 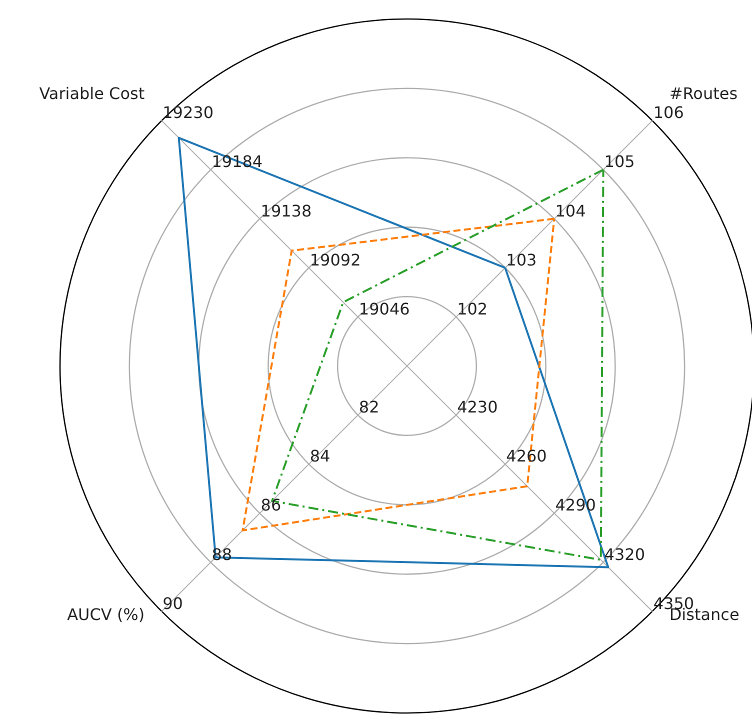 What do you see at coordinates (472, 308) in the screenshot?
I see `text: 102` at bounding box center [472, 308].